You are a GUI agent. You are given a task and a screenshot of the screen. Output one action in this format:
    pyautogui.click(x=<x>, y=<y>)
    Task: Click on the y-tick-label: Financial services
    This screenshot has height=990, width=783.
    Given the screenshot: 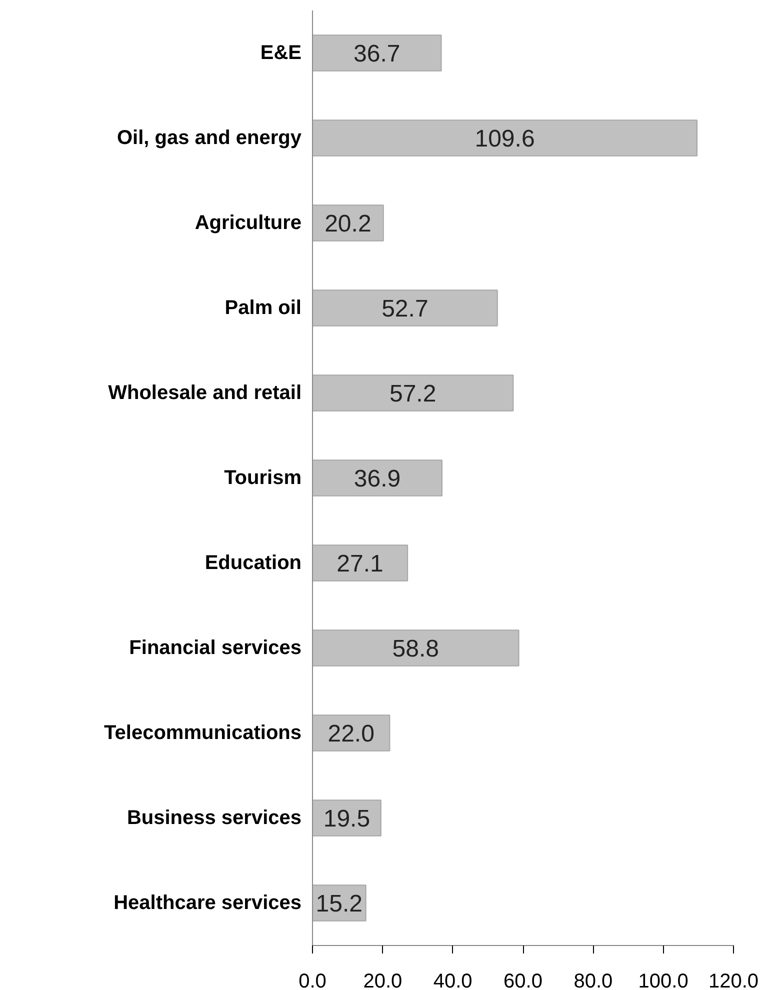 What is the action you would take?
    pyautogui.click(x=215, y=648)
    